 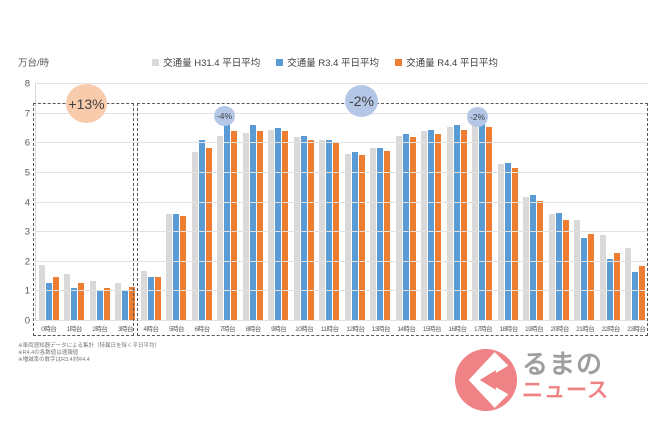 I want to click on bar-group-1時台, so click(x=75, y=202).